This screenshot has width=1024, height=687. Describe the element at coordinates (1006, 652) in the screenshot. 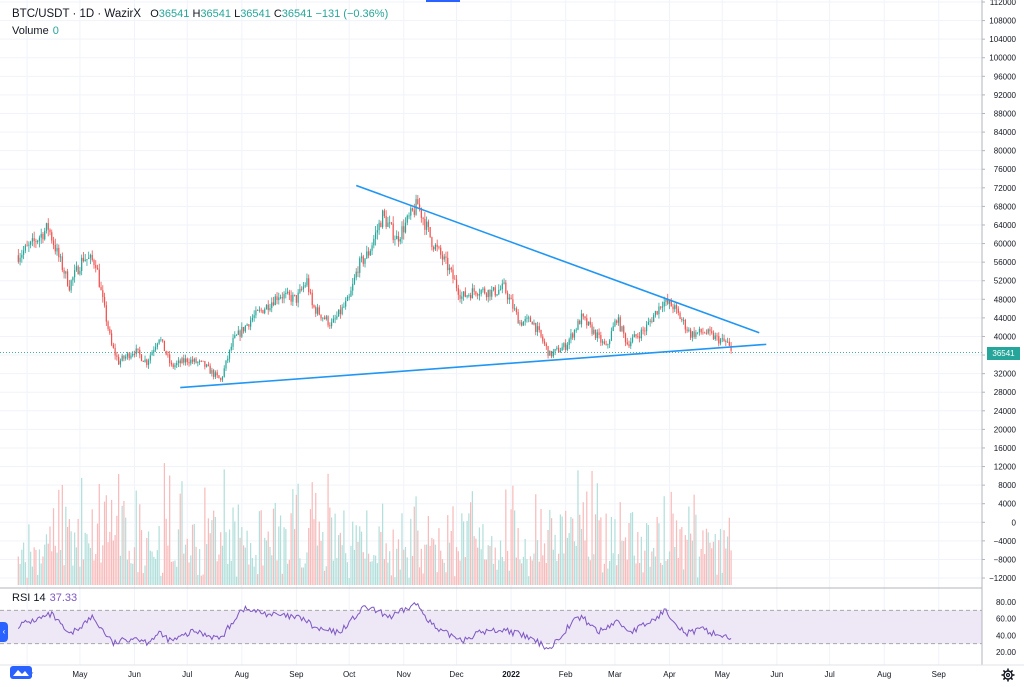

I see `rsi-tick-label: 20.00` at that location.